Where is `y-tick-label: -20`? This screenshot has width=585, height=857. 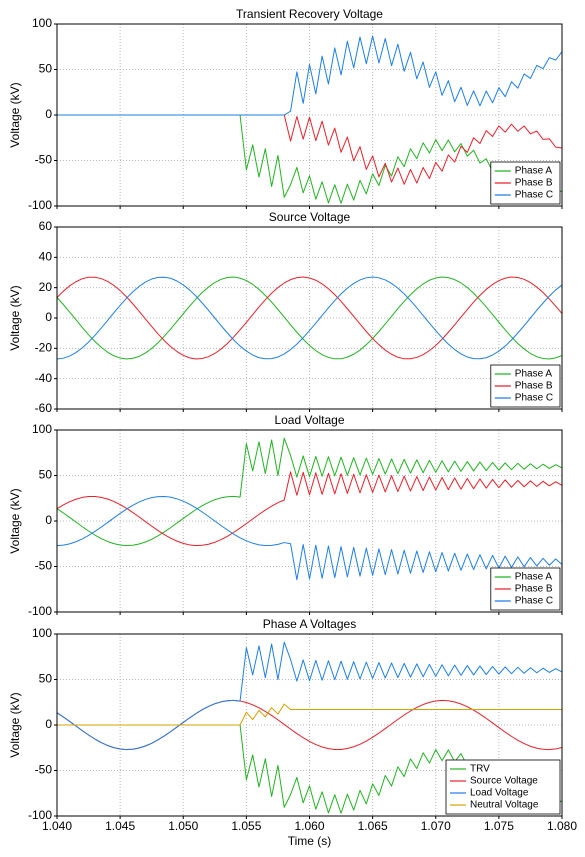 y-tick-label: -20 is located at coordinates (44, 348).